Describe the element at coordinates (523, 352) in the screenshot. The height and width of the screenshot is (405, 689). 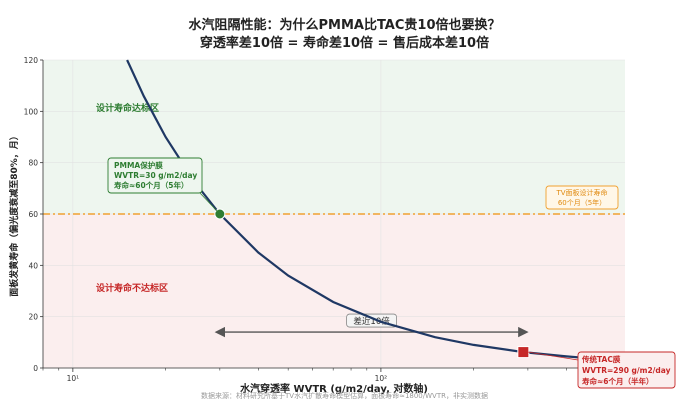
I see `point-tac` at that location.